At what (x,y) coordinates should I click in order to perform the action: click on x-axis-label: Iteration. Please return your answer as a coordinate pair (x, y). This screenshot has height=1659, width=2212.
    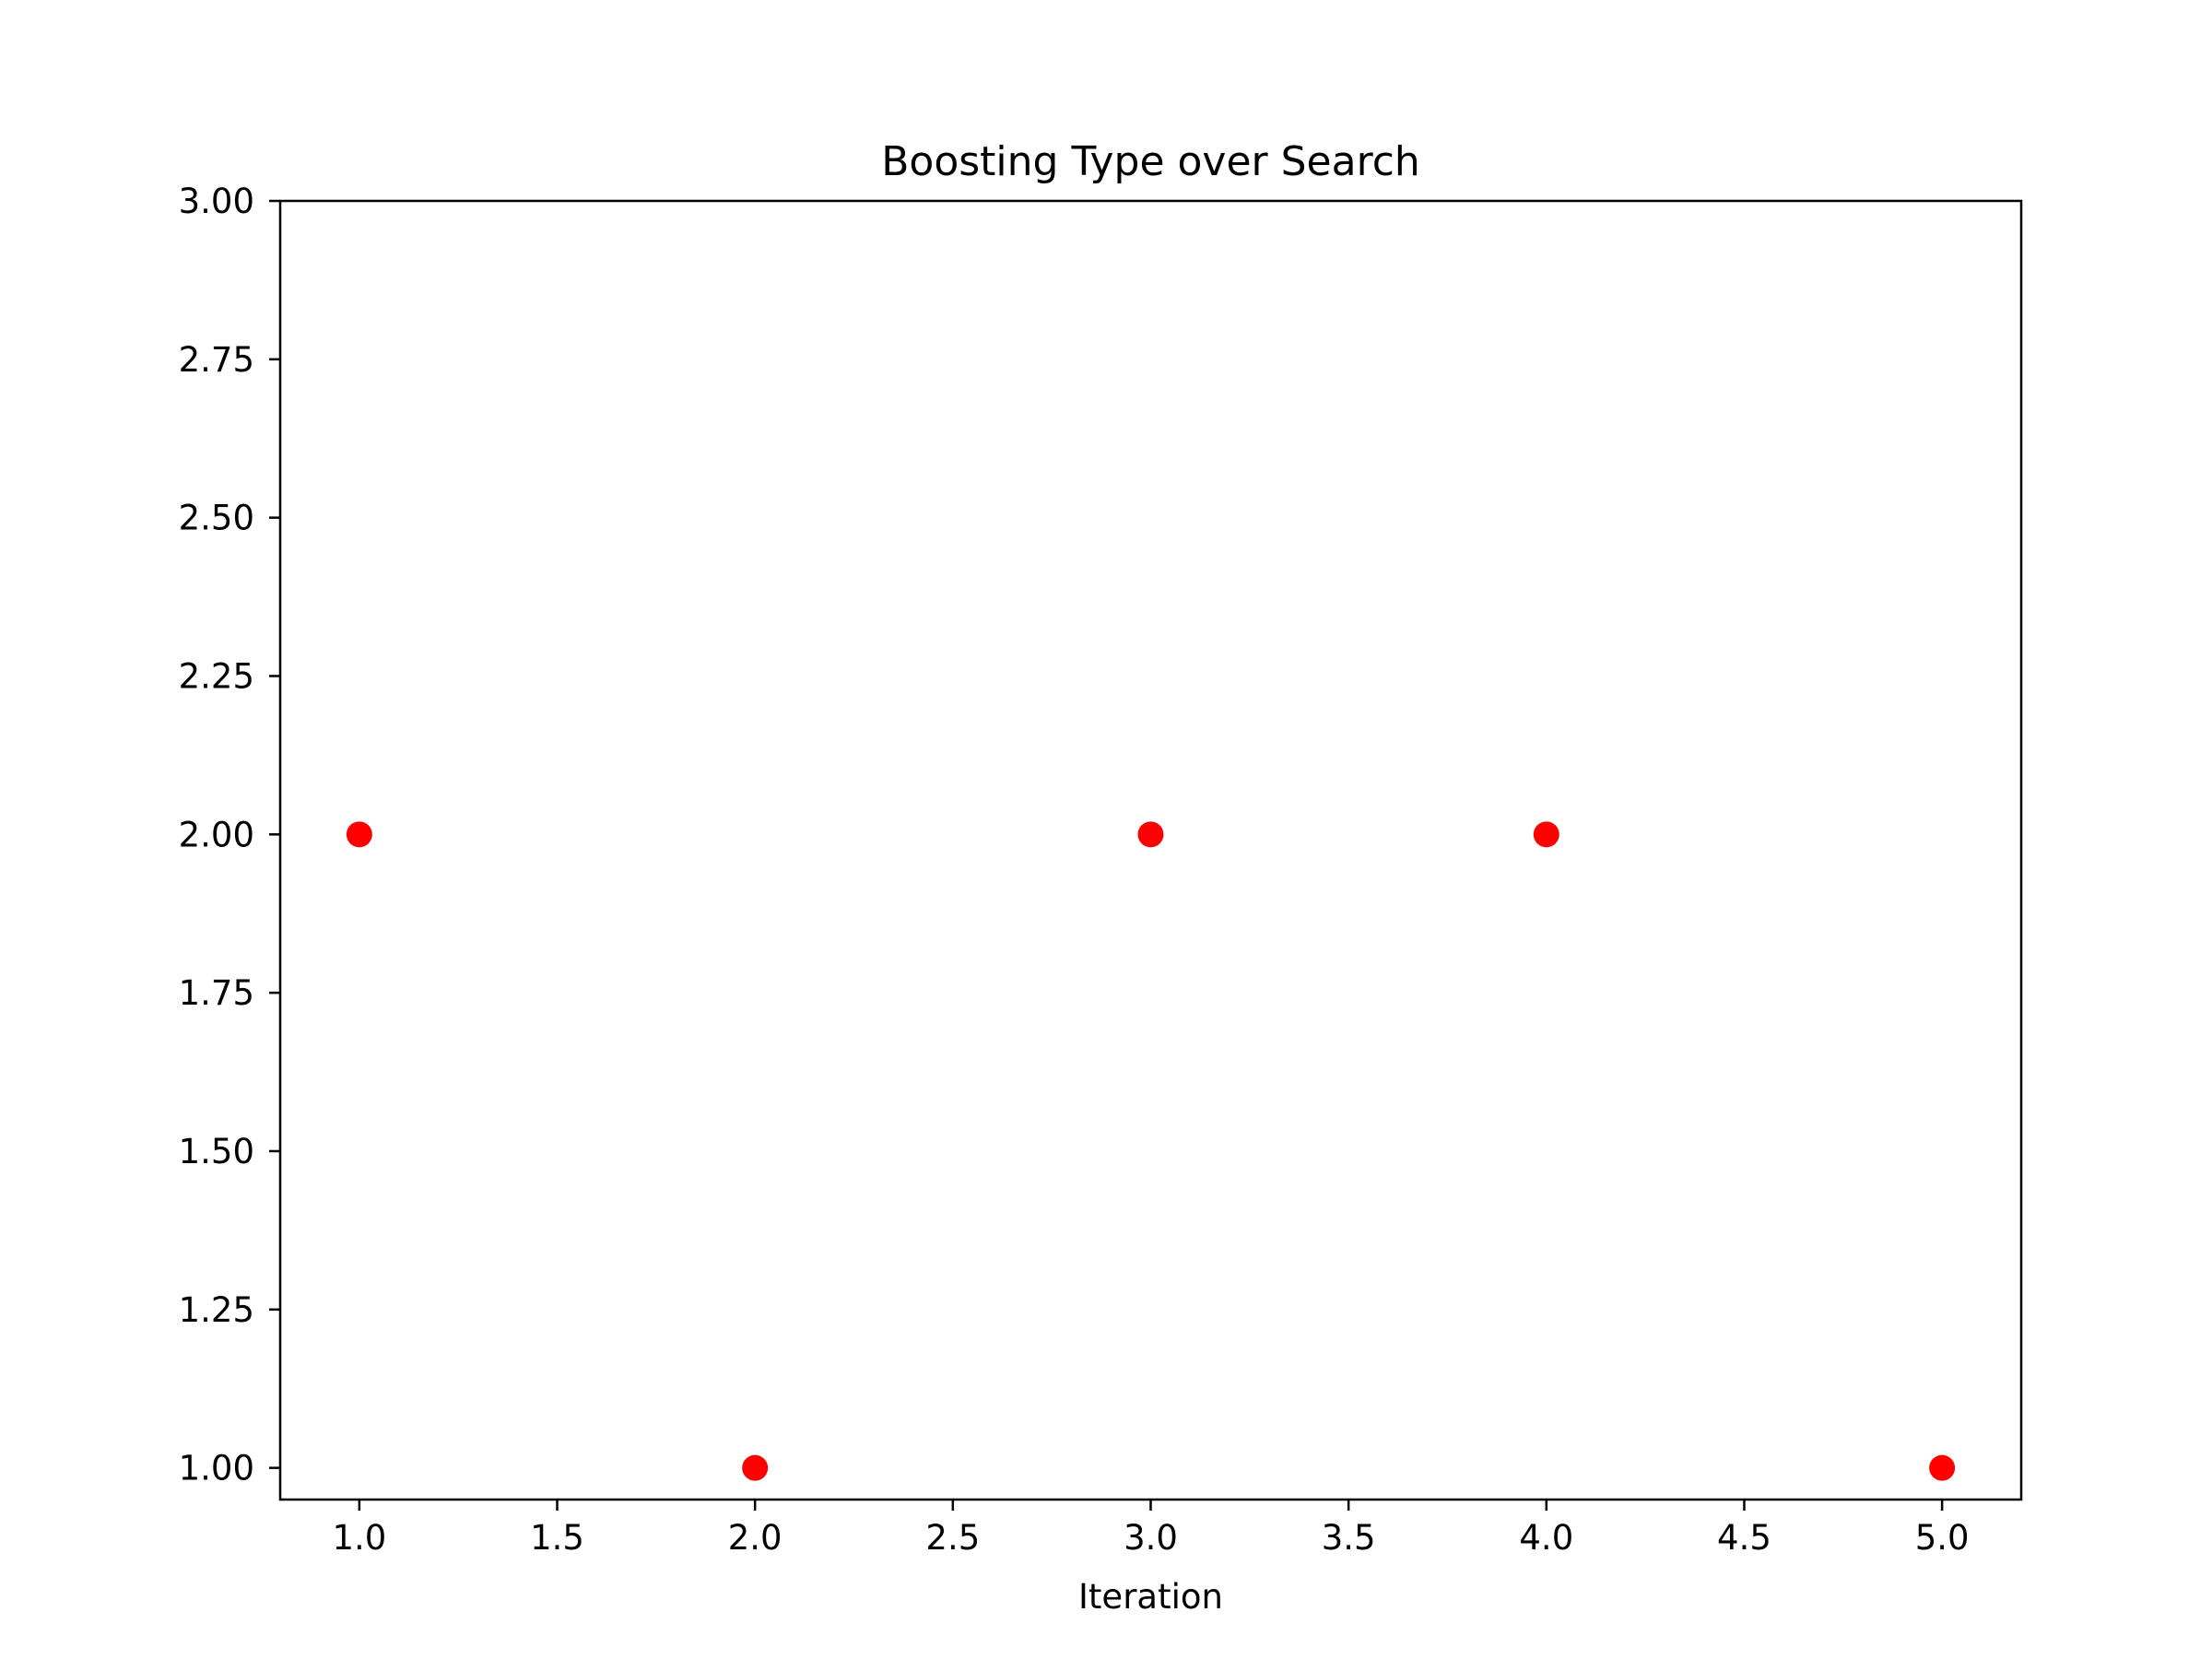
    Looking at the image, I should click on (1150, 1597).